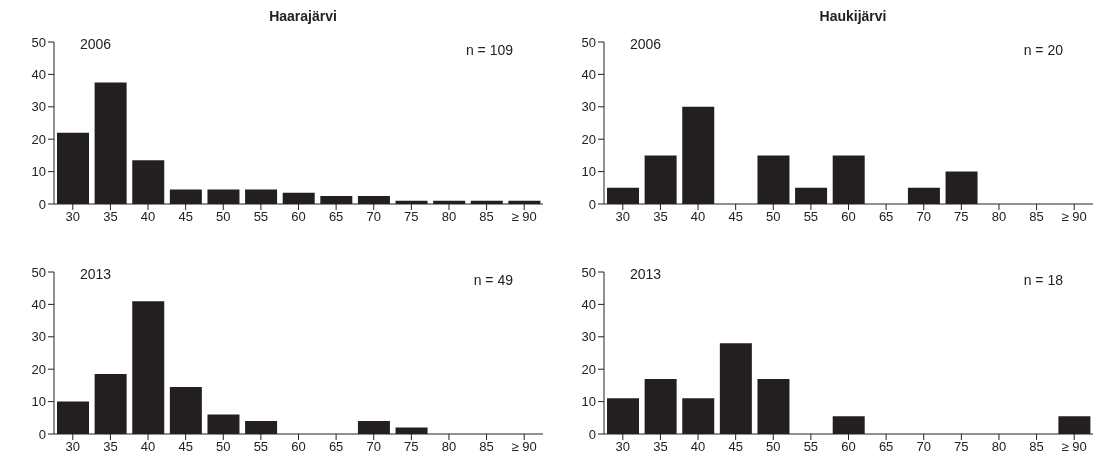 The image size is (1117, 472). What do you see at coordinates (1043, 280) in the screenshot?
I see `annotation: n = 18` at bounding box center [1043, 280].